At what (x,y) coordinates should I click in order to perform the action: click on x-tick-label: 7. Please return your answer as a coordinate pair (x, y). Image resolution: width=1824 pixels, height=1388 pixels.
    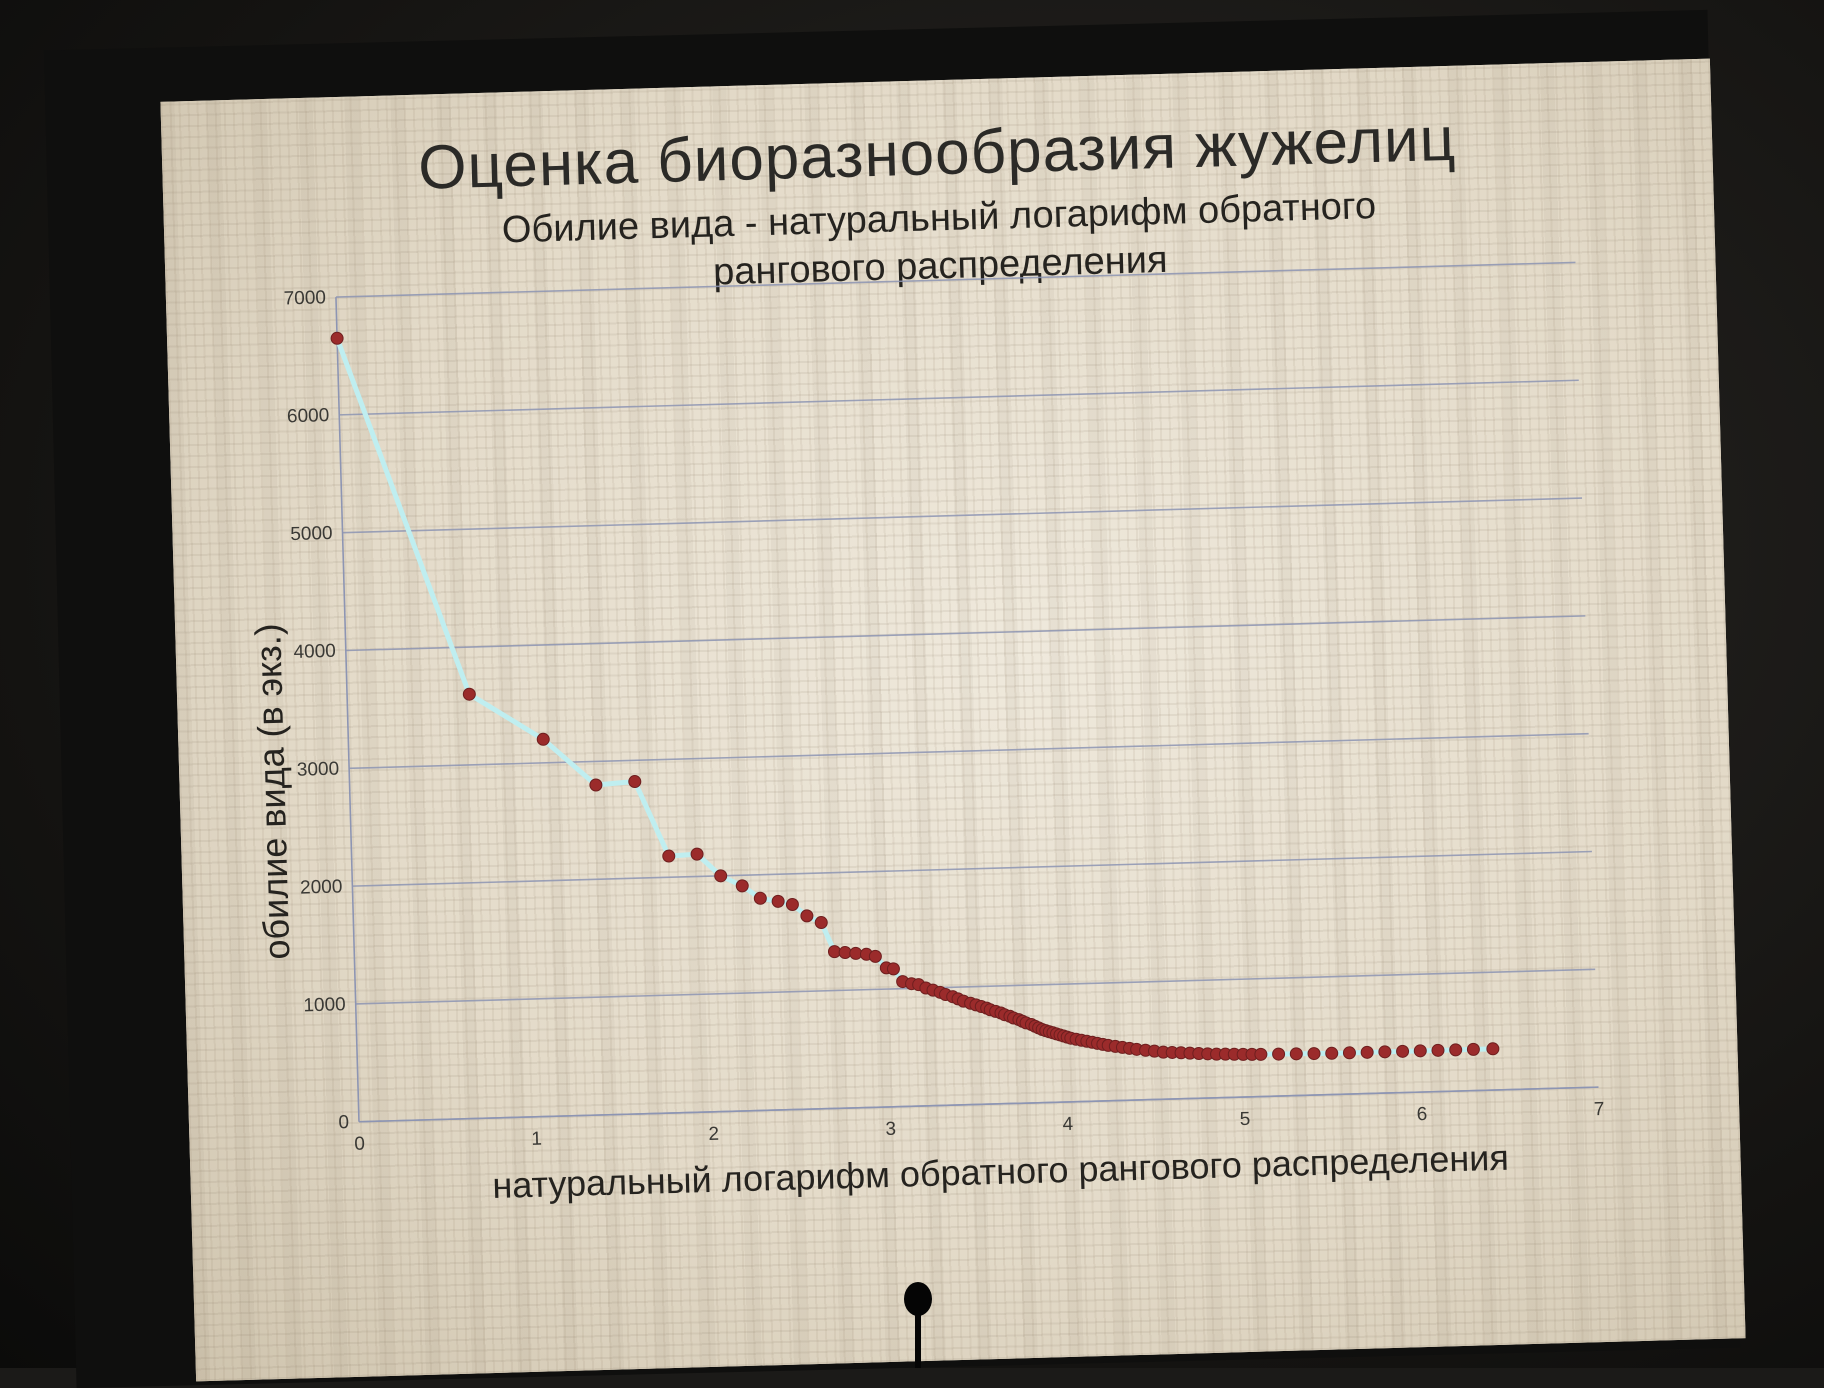
    Looking at the image, I should click on (1599, 1109).